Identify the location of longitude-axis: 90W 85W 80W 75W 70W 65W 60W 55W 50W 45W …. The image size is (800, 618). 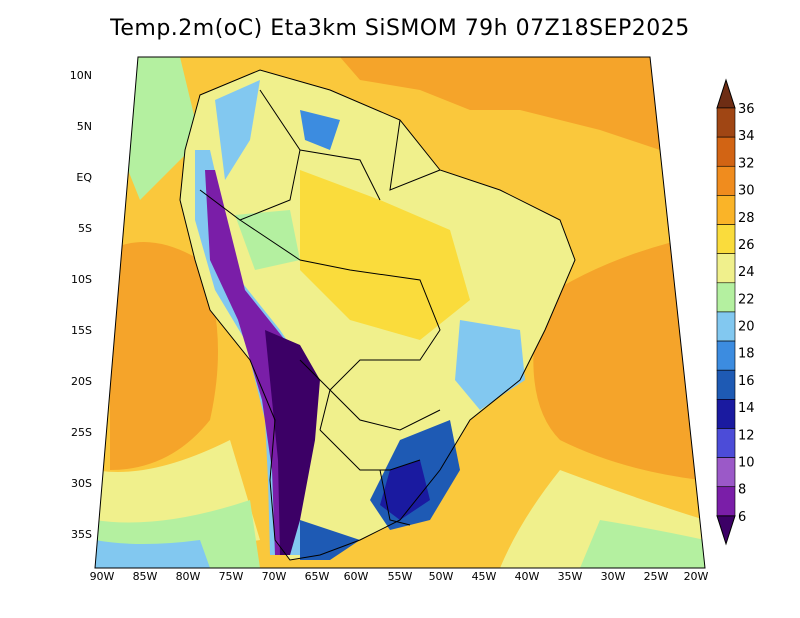
(399, 576).